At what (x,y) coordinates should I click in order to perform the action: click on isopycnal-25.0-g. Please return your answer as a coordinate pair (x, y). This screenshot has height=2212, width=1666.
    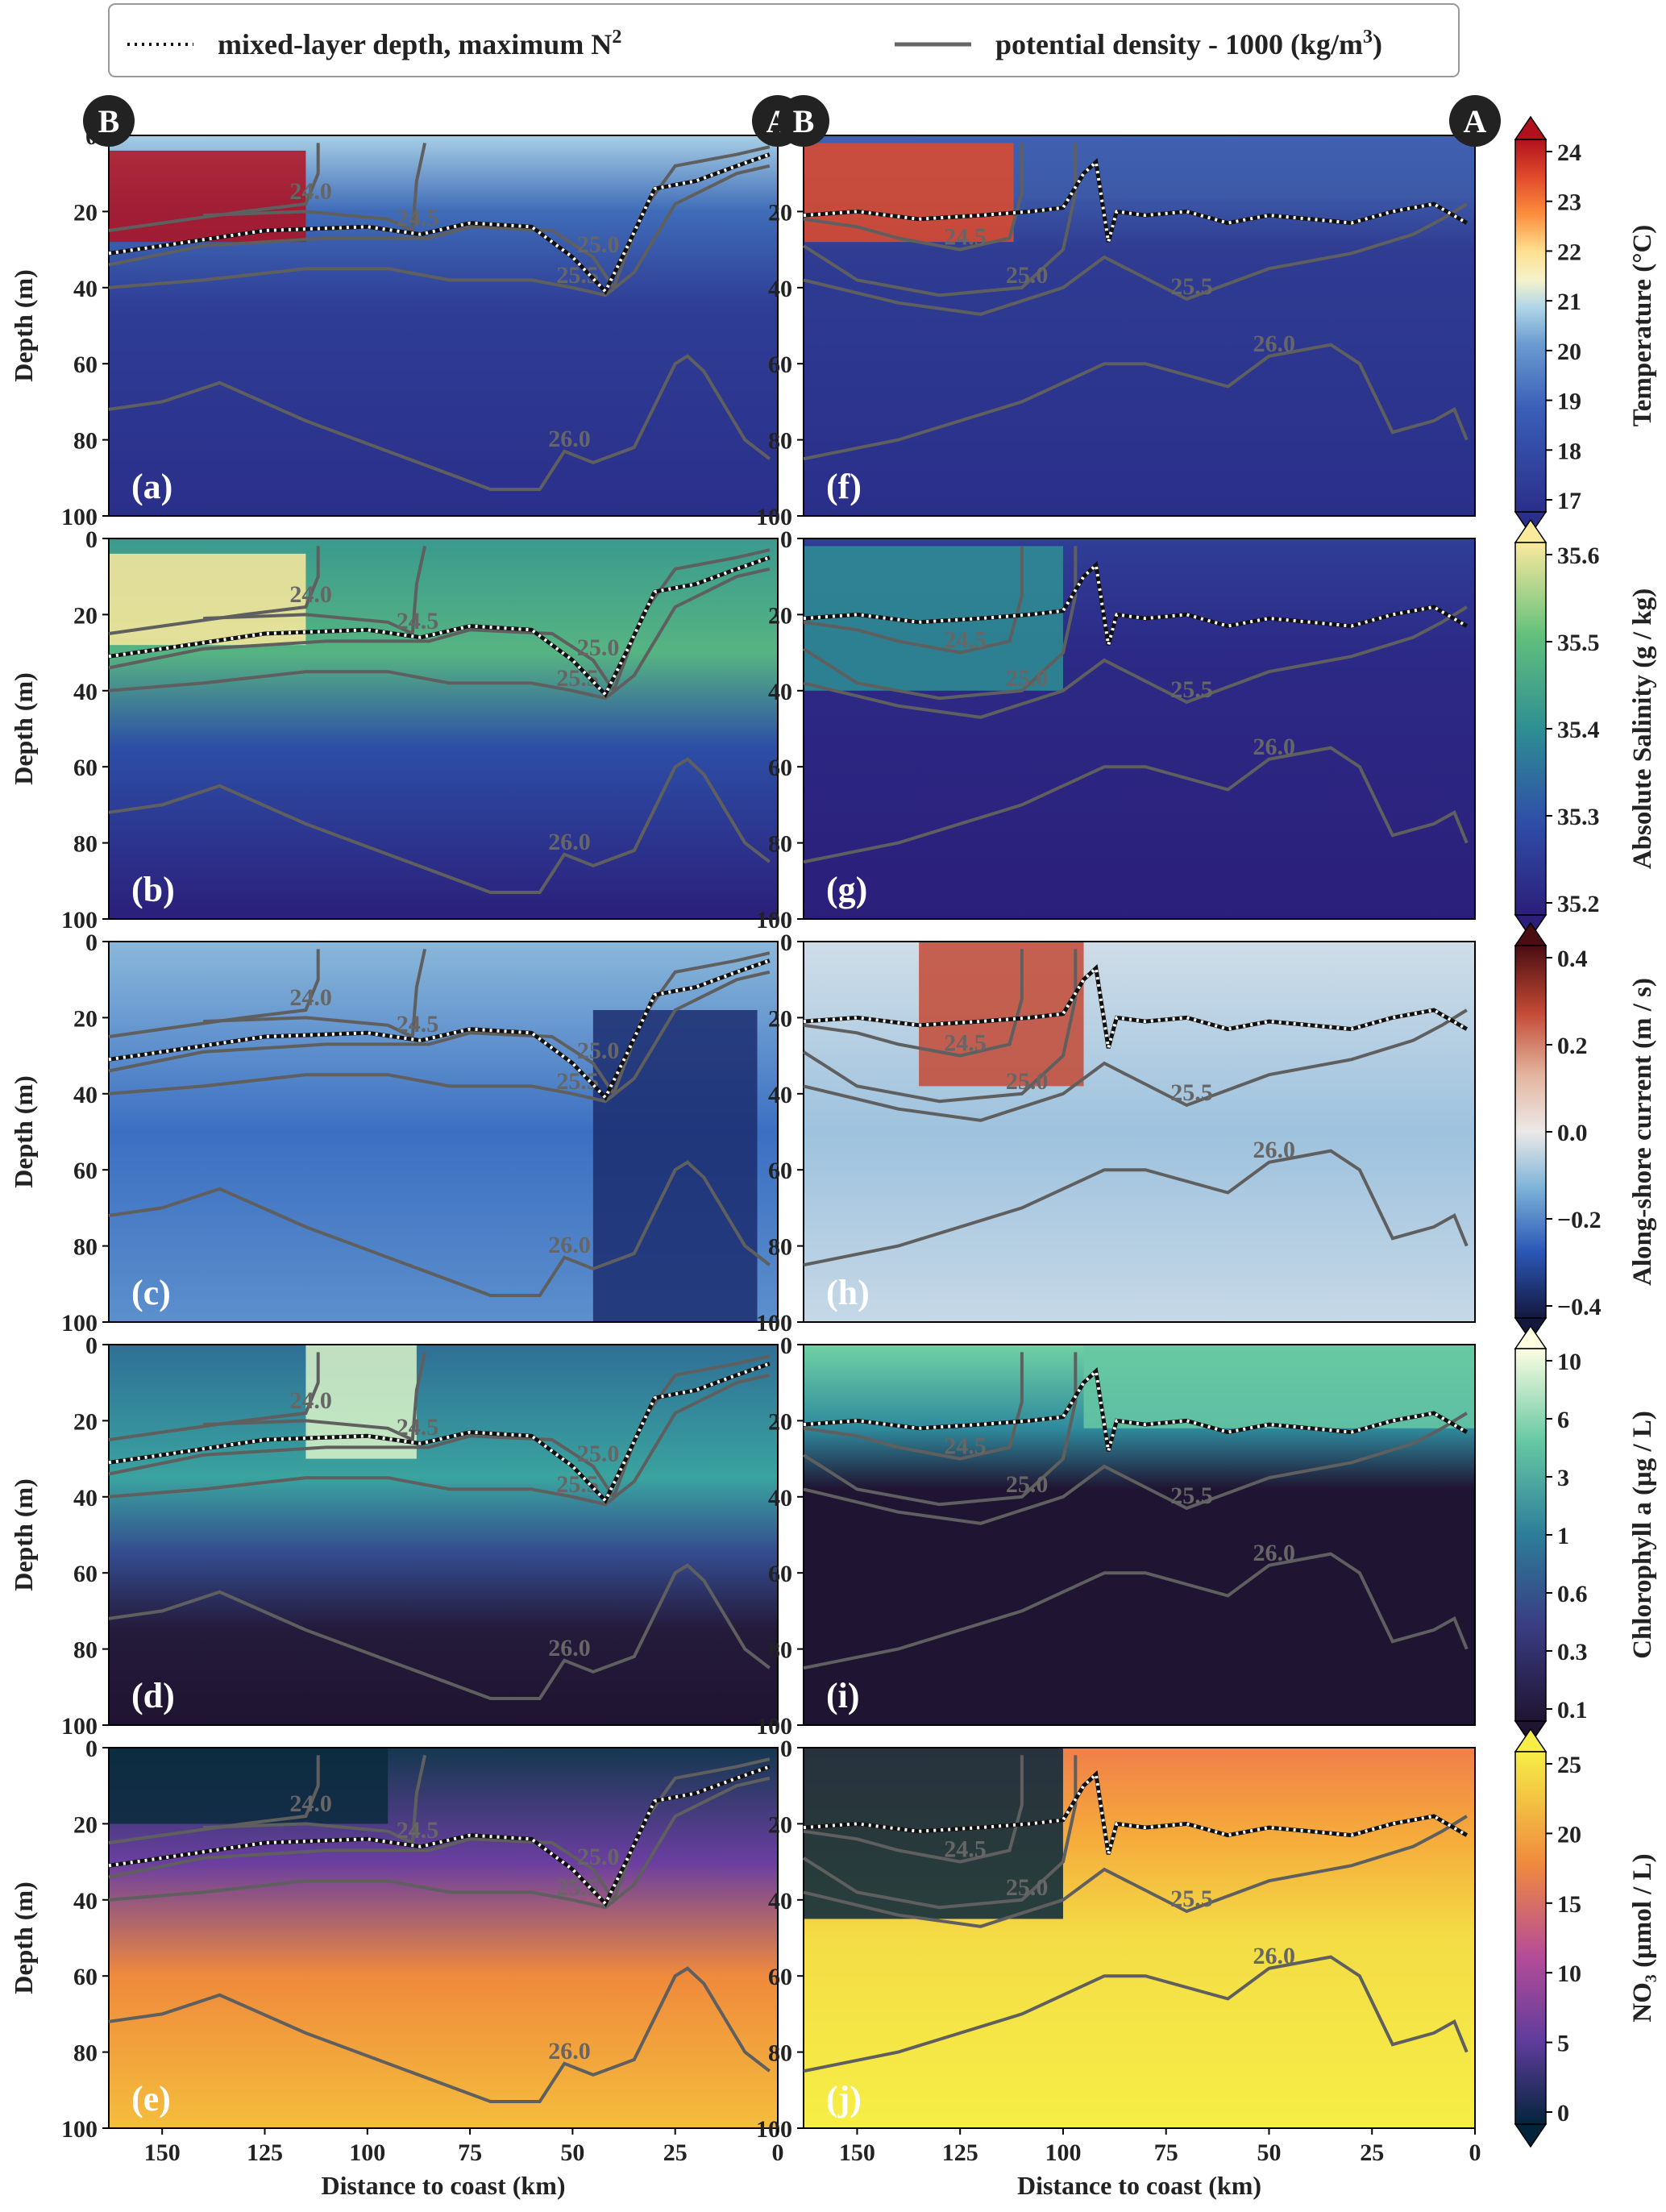
    Looking at the image, I should click on (940, 623).